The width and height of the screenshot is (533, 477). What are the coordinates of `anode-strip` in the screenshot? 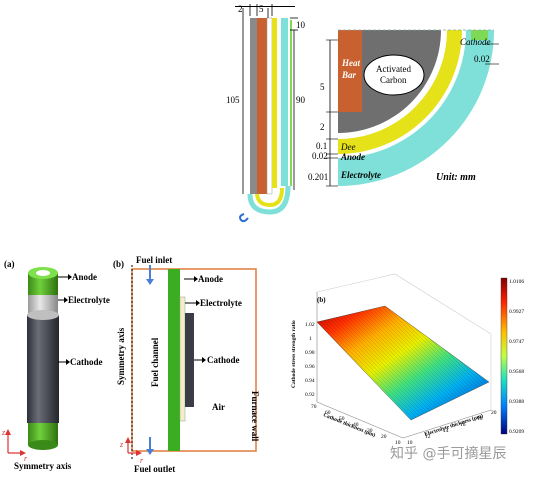 It's located at (274, 103).